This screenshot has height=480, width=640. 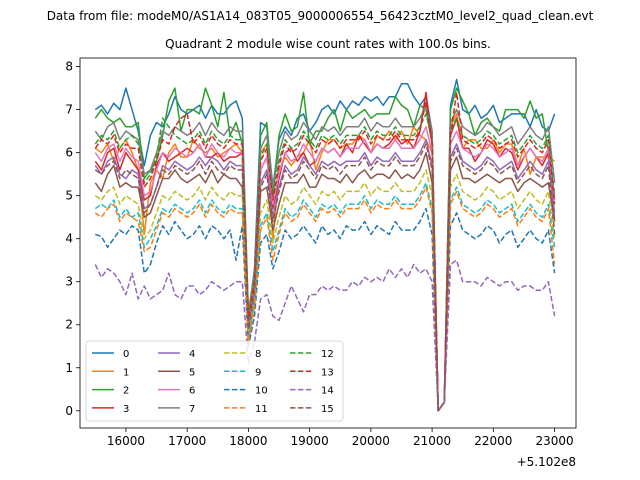 What do you see at coordinates (258, 354) in the screenshot?
I see `legend-label-8: 8` at bounding box center [258, 354].